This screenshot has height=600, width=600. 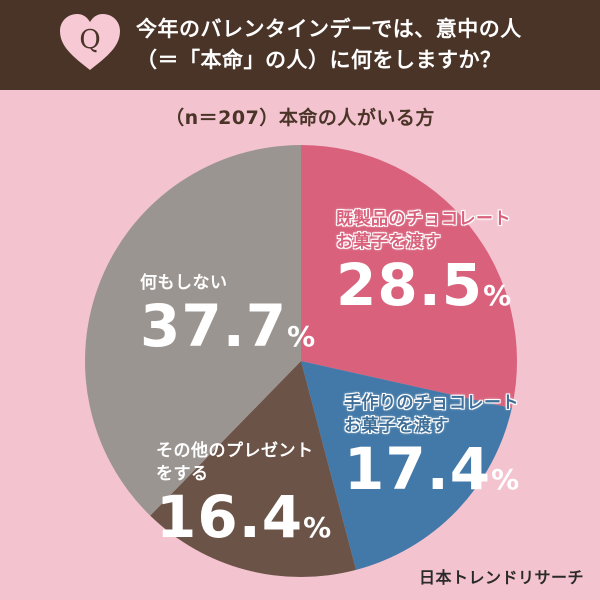 What do you see at coordinates (432, 469) in the screenshot?
I see `slice-percent: 17.4%` at bounding box center [432, 469].